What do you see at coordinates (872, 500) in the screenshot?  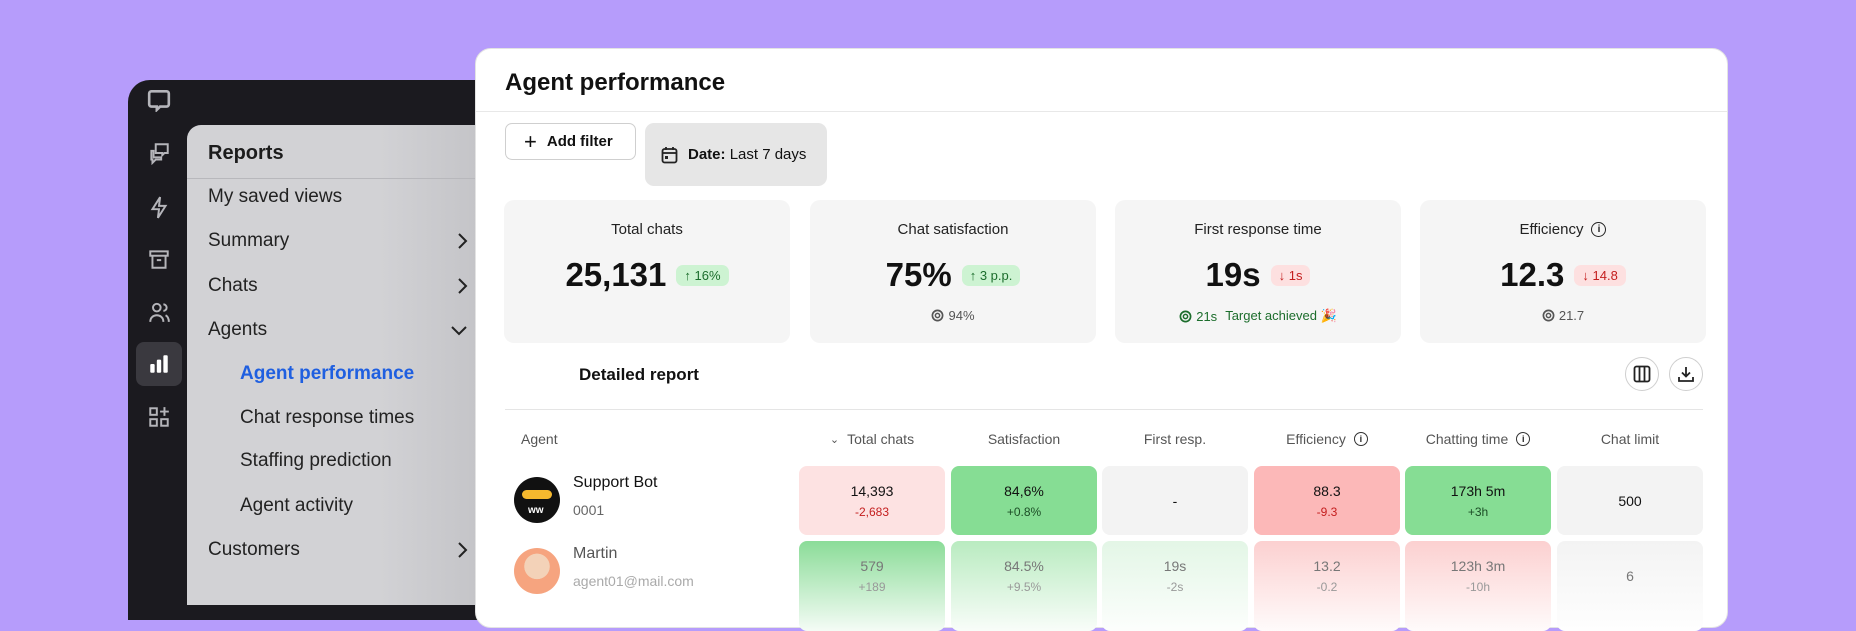 I see `table-cell: 14,393 -2,683` at bounding box center [872, 500].